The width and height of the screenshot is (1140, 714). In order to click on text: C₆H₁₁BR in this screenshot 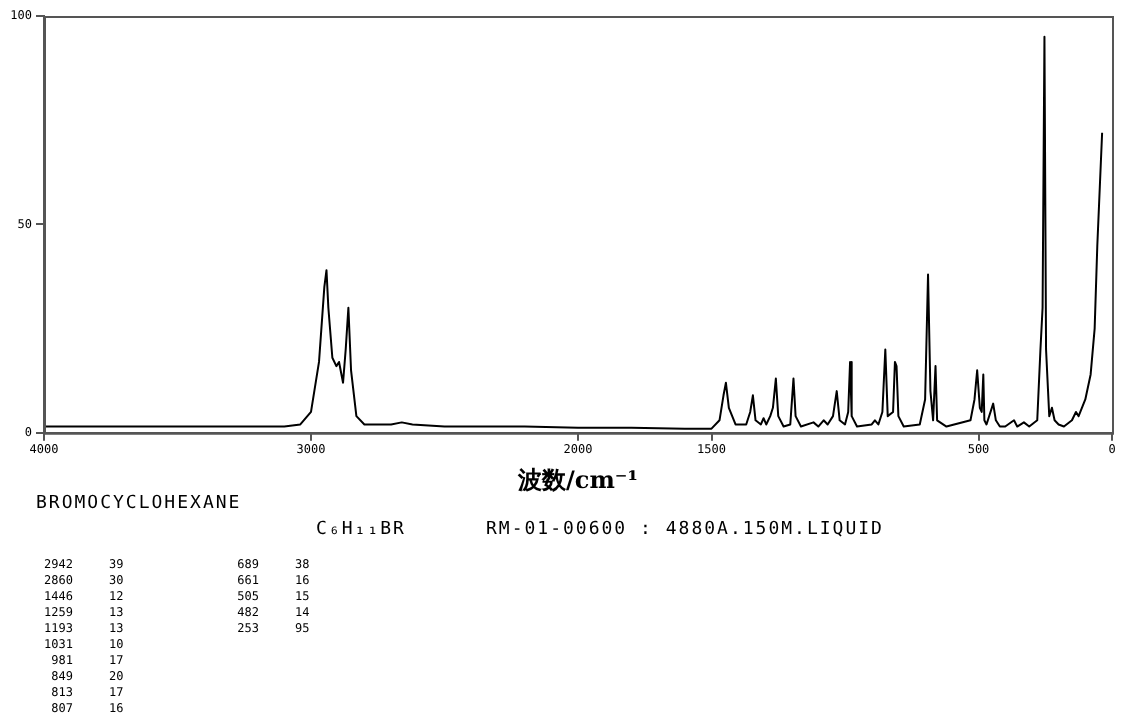, I will do `click(361, 530)`.